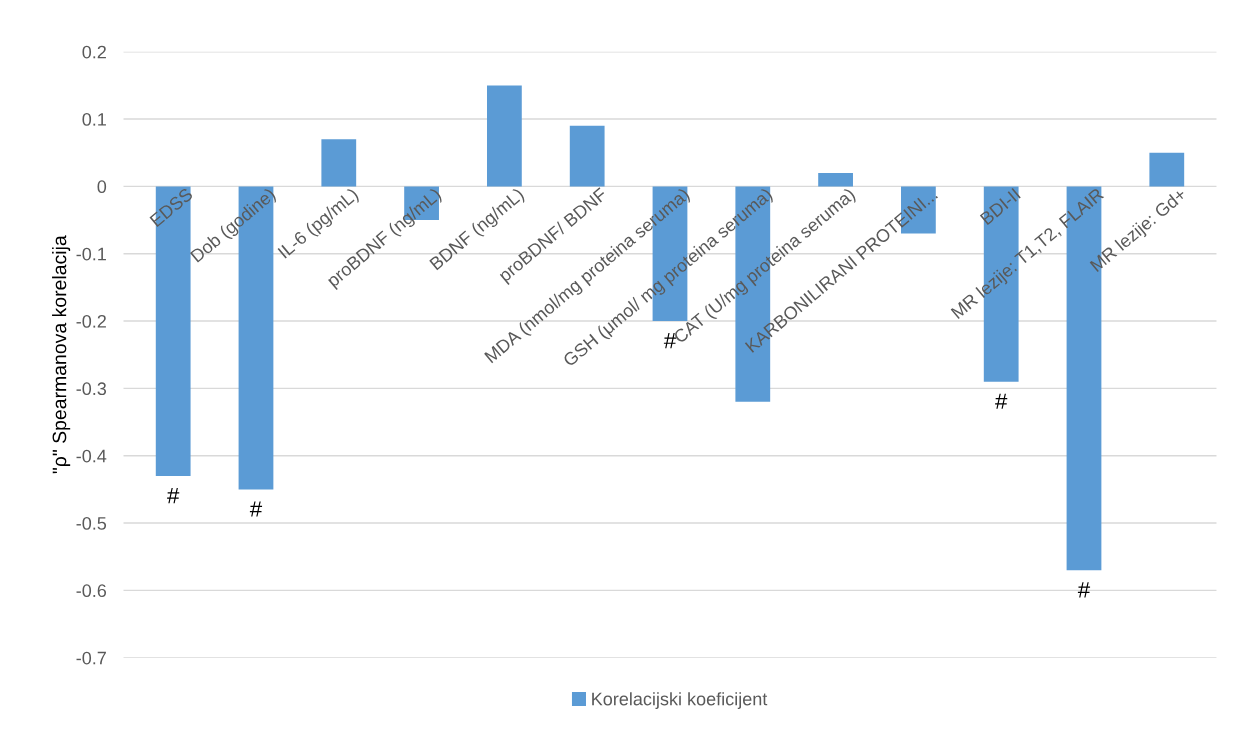  I want to click on y-axis-title: "ρ" Spearmanova korelacija, so click(61, 354).